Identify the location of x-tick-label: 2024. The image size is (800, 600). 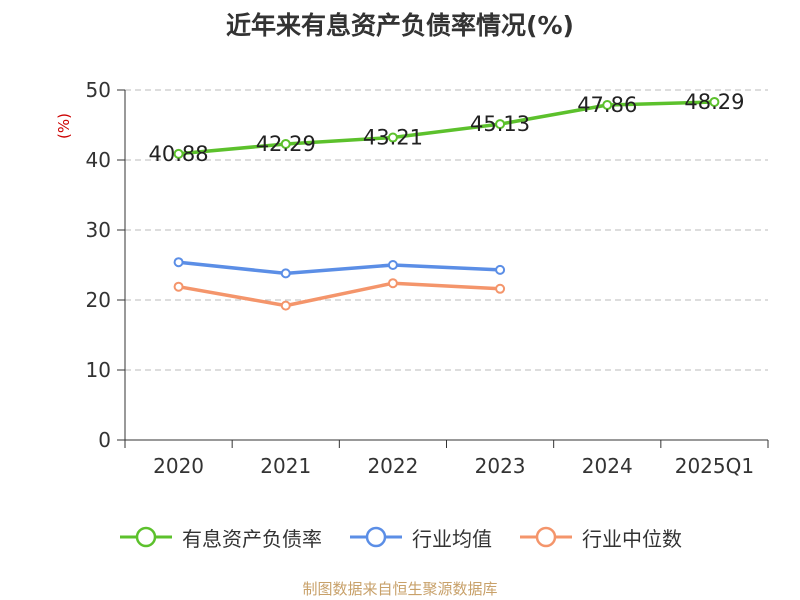
(607, 466).